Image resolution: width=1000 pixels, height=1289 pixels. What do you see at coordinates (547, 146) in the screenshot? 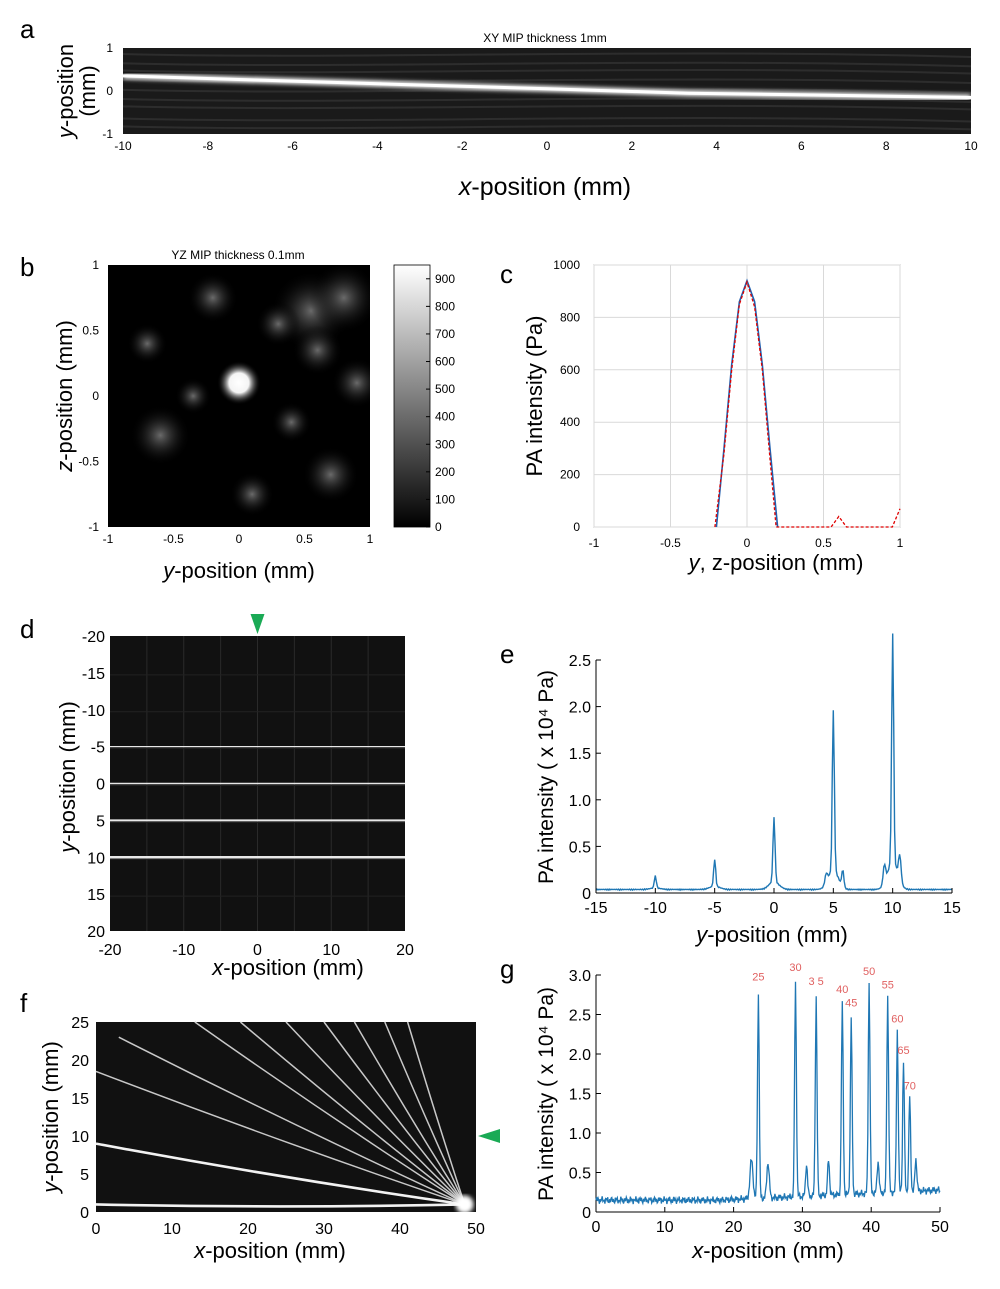
I see `panel-a-xtick: 0` at bounding box center [547, 146].